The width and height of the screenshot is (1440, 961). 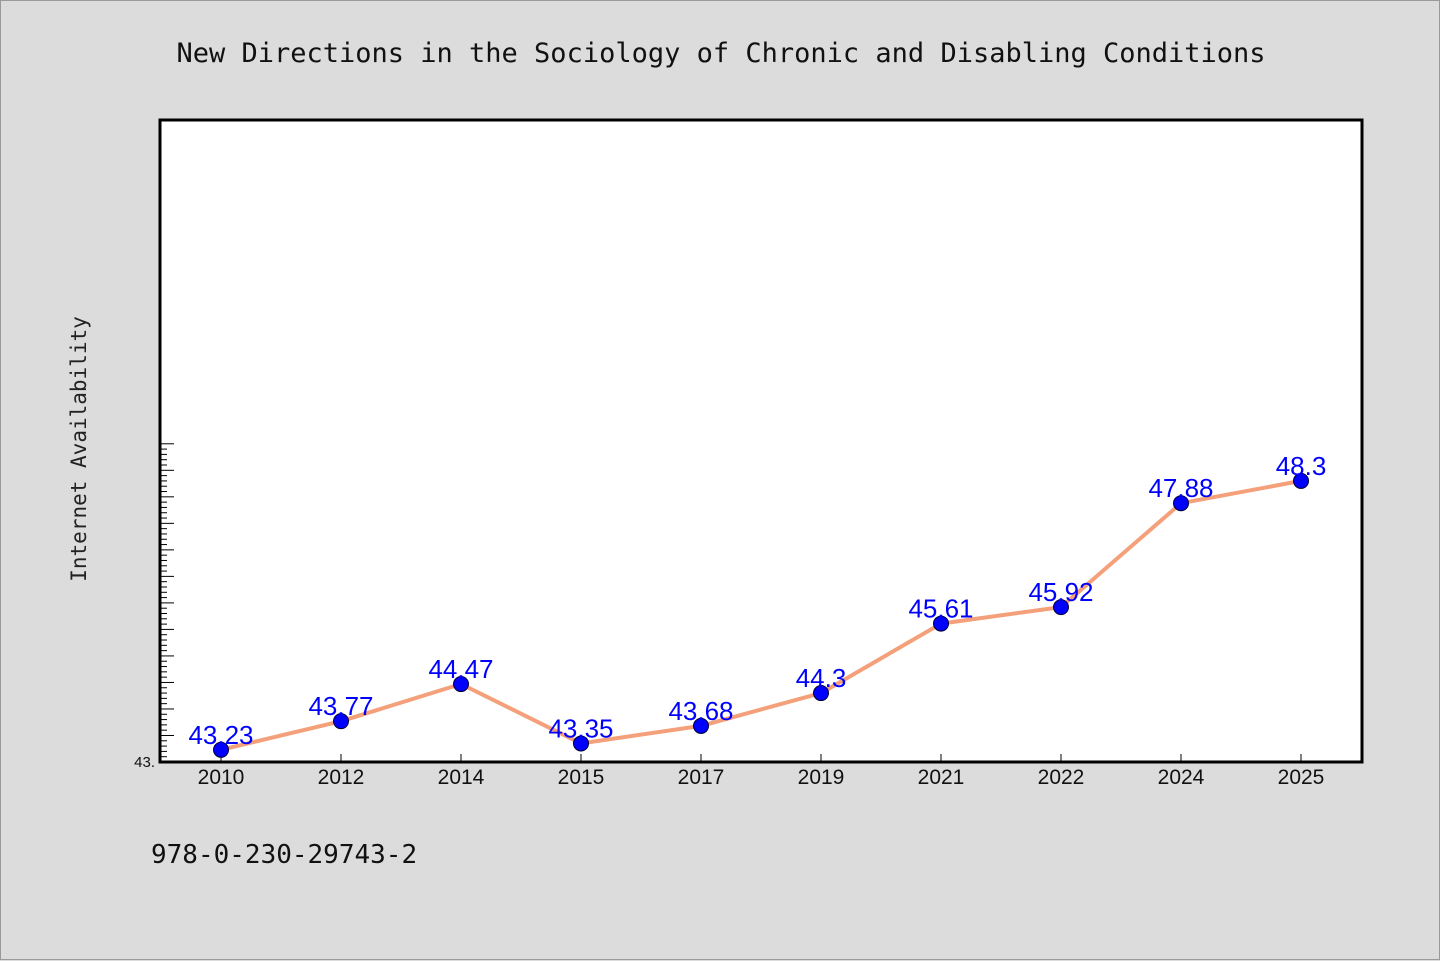 What do you see at coordinates (580, 728) in the screenshot?
I see `data-label: 43.35` at bounding box center [580, 728].